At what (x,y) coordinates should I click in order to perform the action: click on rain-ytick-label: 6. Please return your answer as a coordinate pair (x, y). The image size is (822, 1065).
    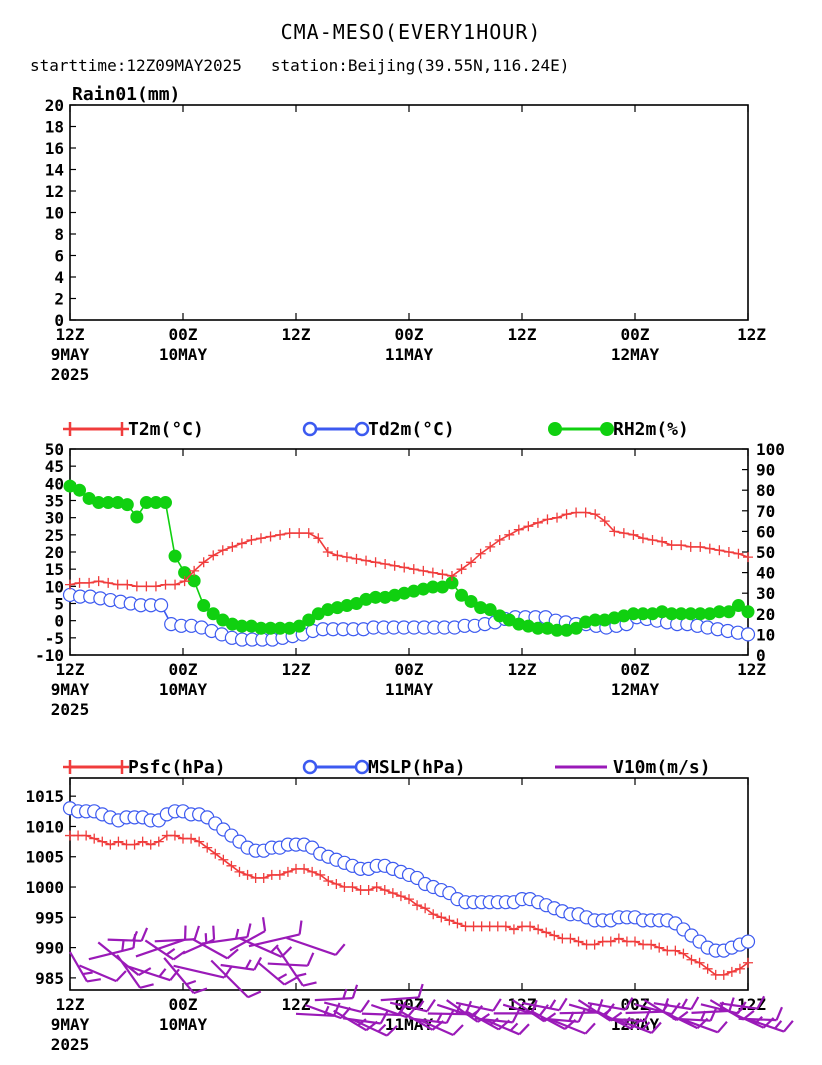
    Looking at the image, I should click on (59, 256).